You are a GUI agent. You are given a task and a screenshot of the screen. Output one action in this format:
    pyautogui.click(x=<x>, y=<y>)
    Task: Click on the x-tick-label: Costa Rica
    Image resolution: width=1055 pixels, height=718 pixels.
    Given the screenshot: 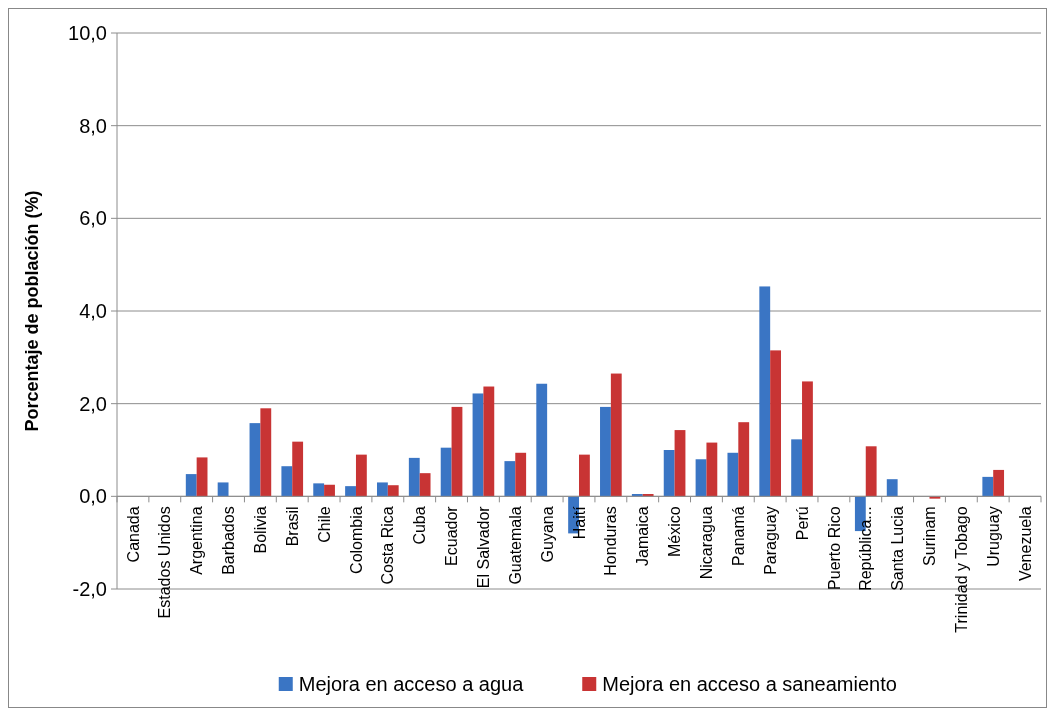 What is the action you would take?
    pyautogui.click(x=388, y=545)
    